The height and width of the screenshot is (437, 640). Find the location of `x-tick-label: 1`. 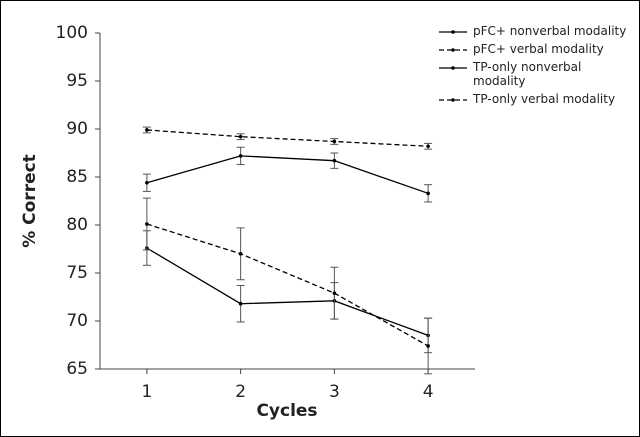

x-tick-label: 1 is located at coordinates (146, 392).